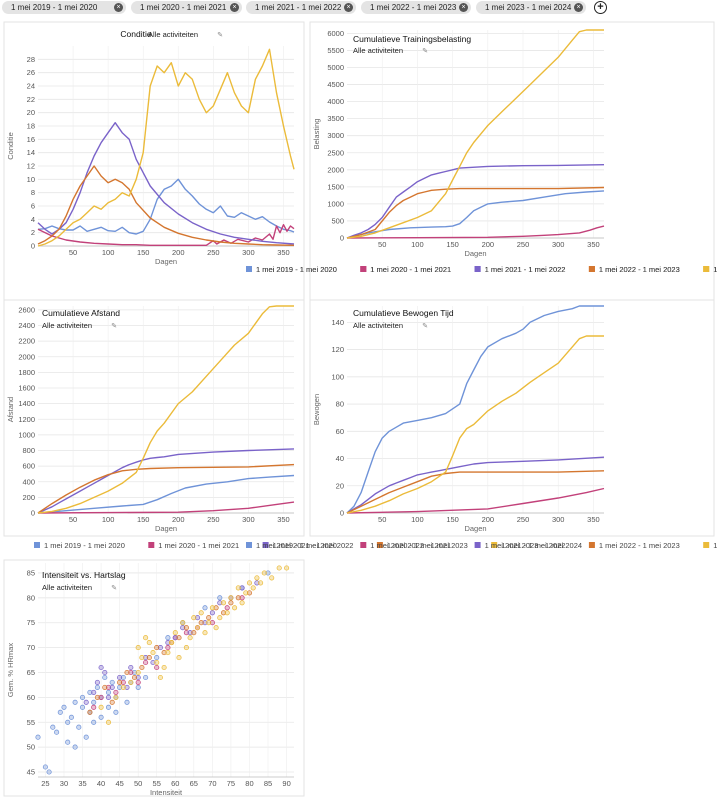  What do you see at coordinates (335, 186) in the screenshot?
I see `y-tick-label: 1500` at bounding box center [335, 186].